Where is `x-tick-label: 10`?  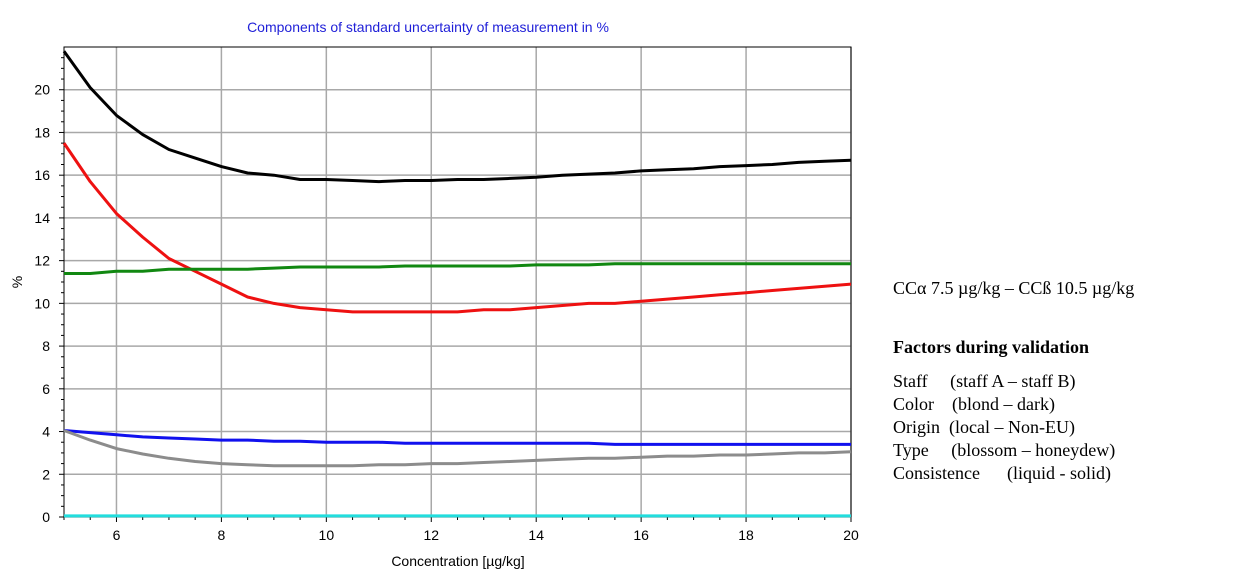
x-tick-label: 10 is located at coordinates (327, 535).